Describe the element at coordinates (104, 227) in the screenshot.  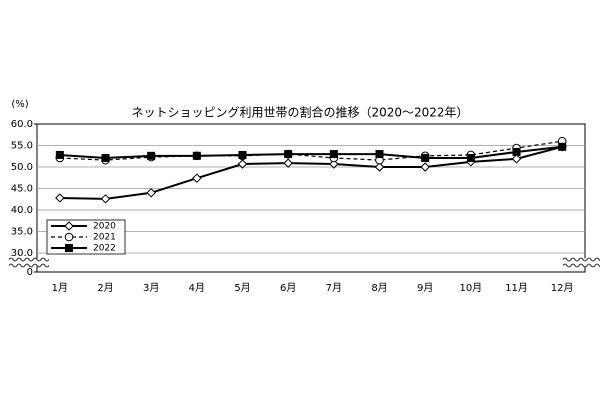
I see `legend-label: 2020` at that location.